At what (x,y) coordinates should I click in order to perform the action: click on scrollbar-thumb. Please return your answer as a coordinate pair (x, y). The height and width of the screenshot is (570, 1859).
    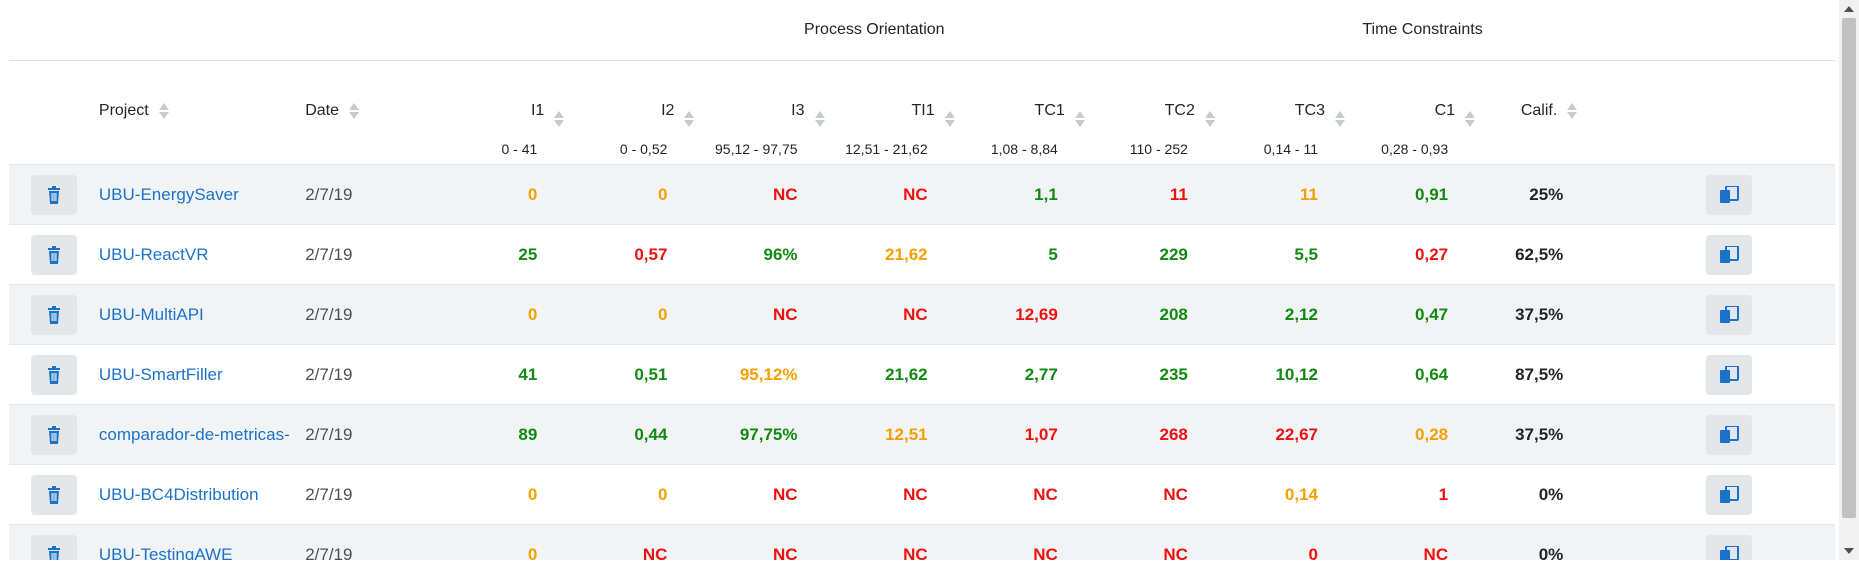
    Looking at the image, I should click on (1849, 268).